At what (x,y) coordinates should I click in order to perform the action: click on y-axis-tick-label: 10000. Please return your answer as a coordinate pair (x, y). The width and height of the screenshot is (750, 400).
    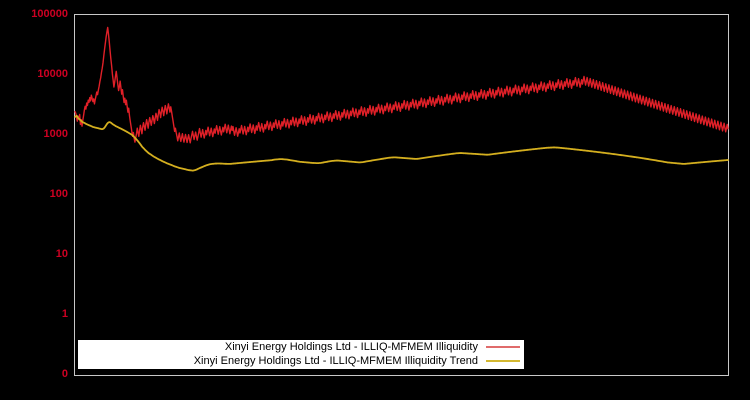
    Looking at the image, I should click on (52, 74).